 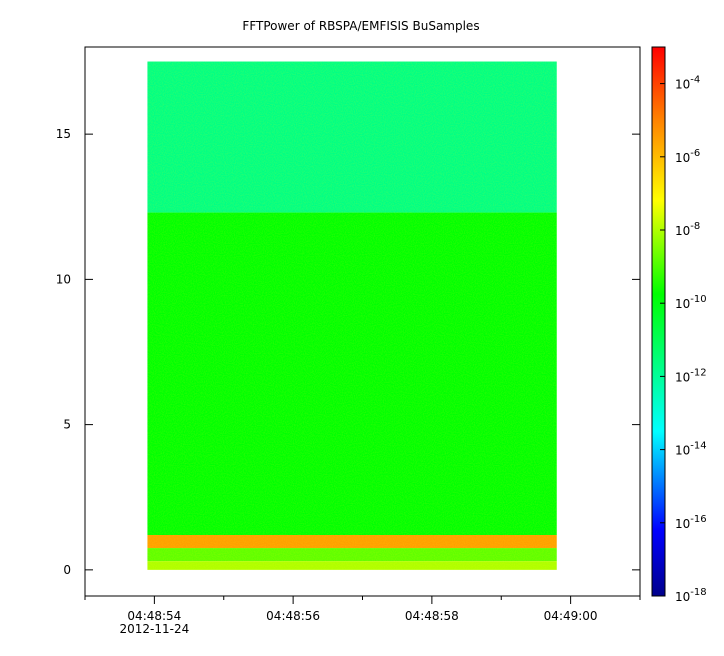 I want to click on x-date-label: 2012-11-24, so click(x=155, y=629).